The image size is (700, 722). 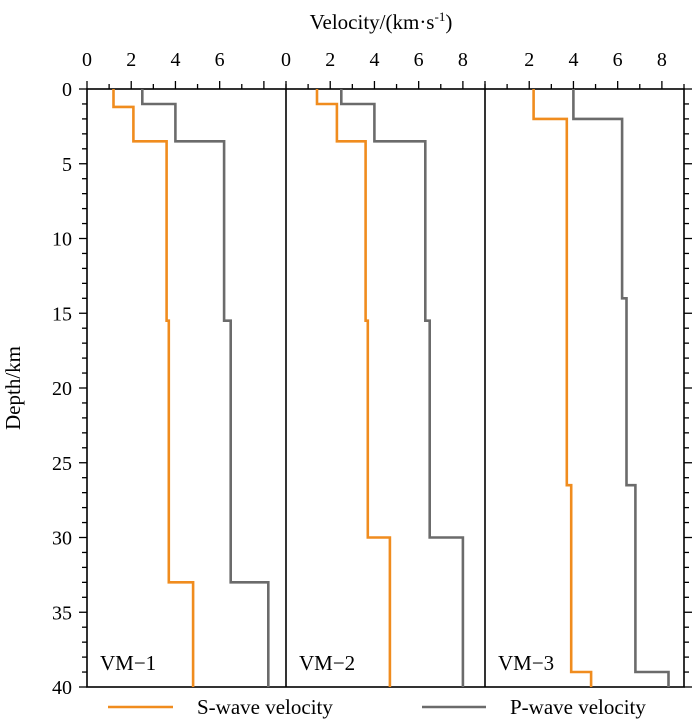 What do you see at coordinates (62, 688) in the screenshot?
I see `y-tick-label: 40` at bounding box center [62, 688].